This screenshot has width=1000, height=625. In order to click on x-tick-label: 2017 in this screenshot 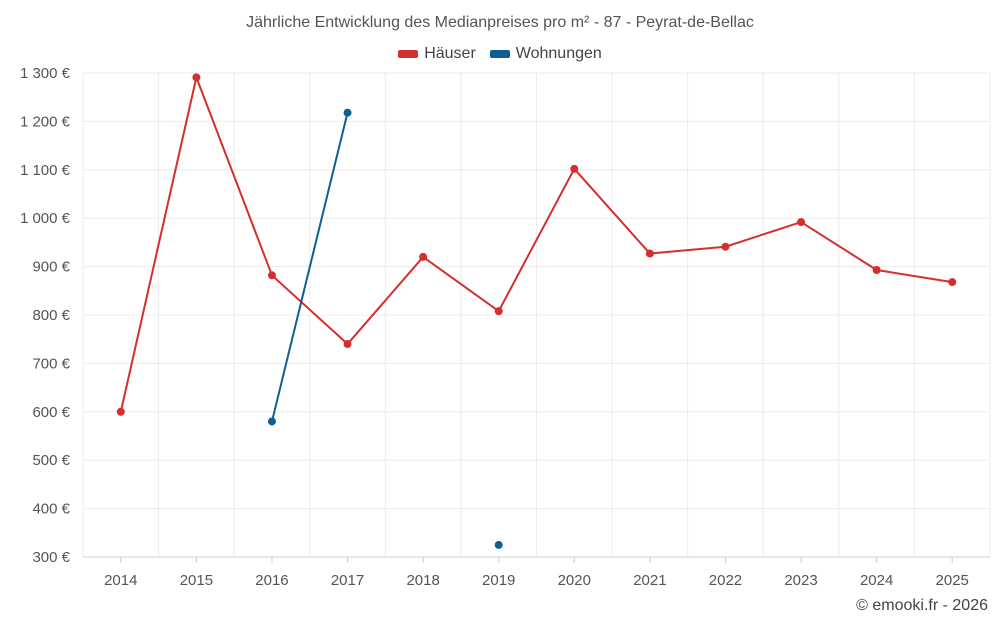, I will do `click(347, 580)`.